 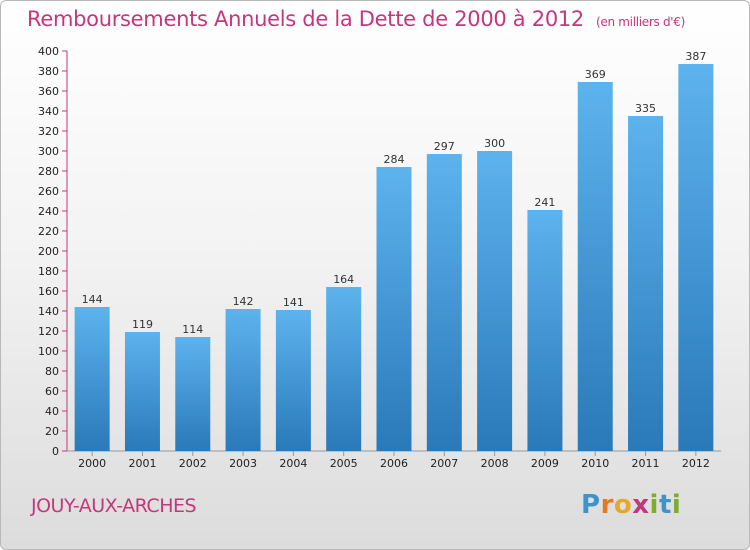 What do you see at coordinates (92, 299) in the screenshot?
I see `data-label: 144` at bounding box center [92, 299].